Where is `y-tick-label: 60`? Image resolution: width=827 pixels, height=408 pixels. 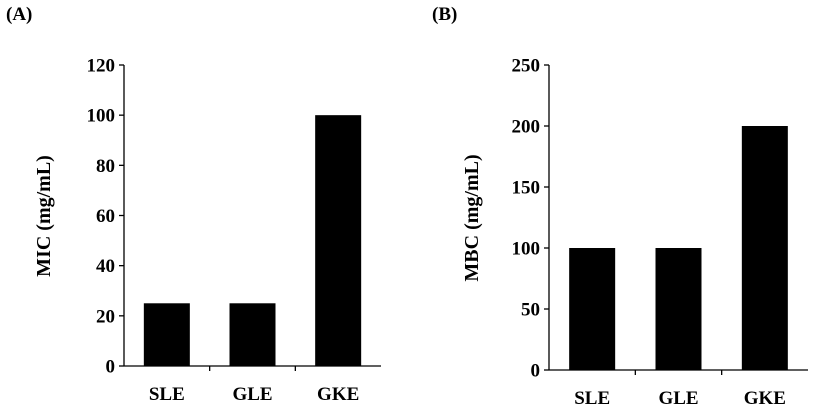
y-tick-label: 60 is located at coordinates (105, 216).